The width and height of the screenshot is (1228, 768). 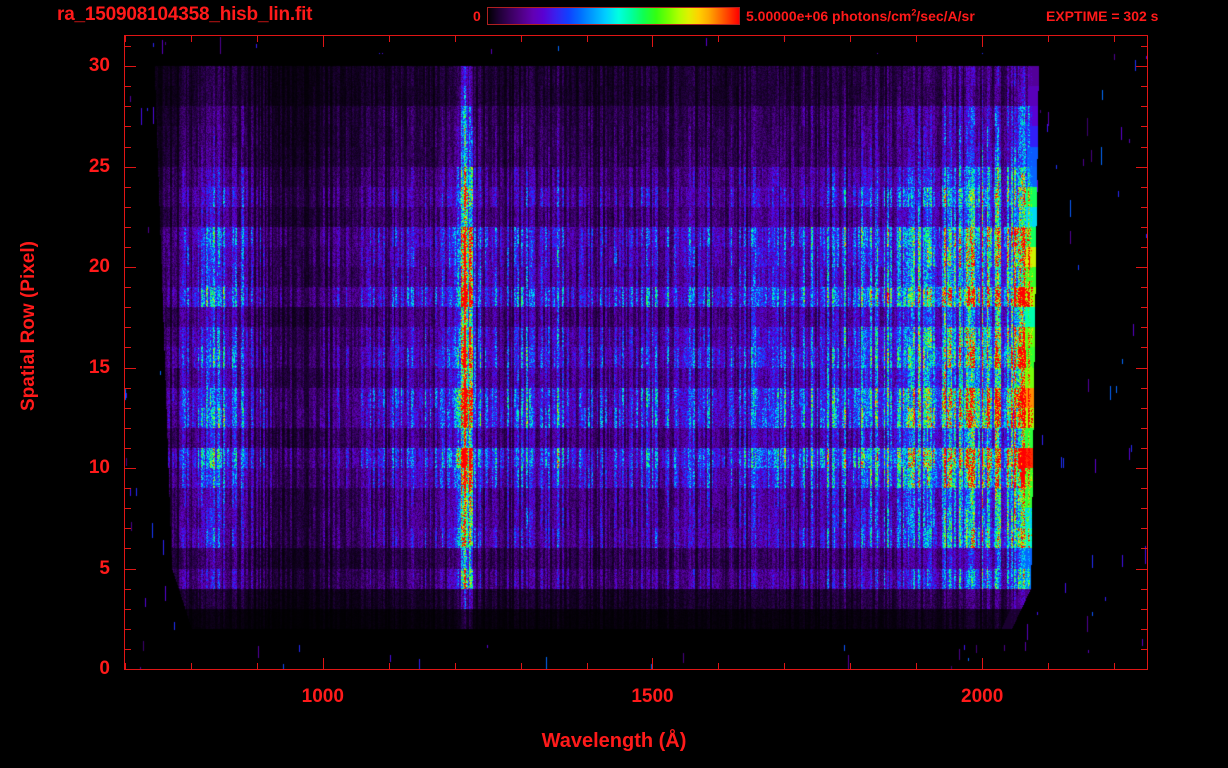 I want to click on x-tick-label: 1000, so click(x=322, y=696).